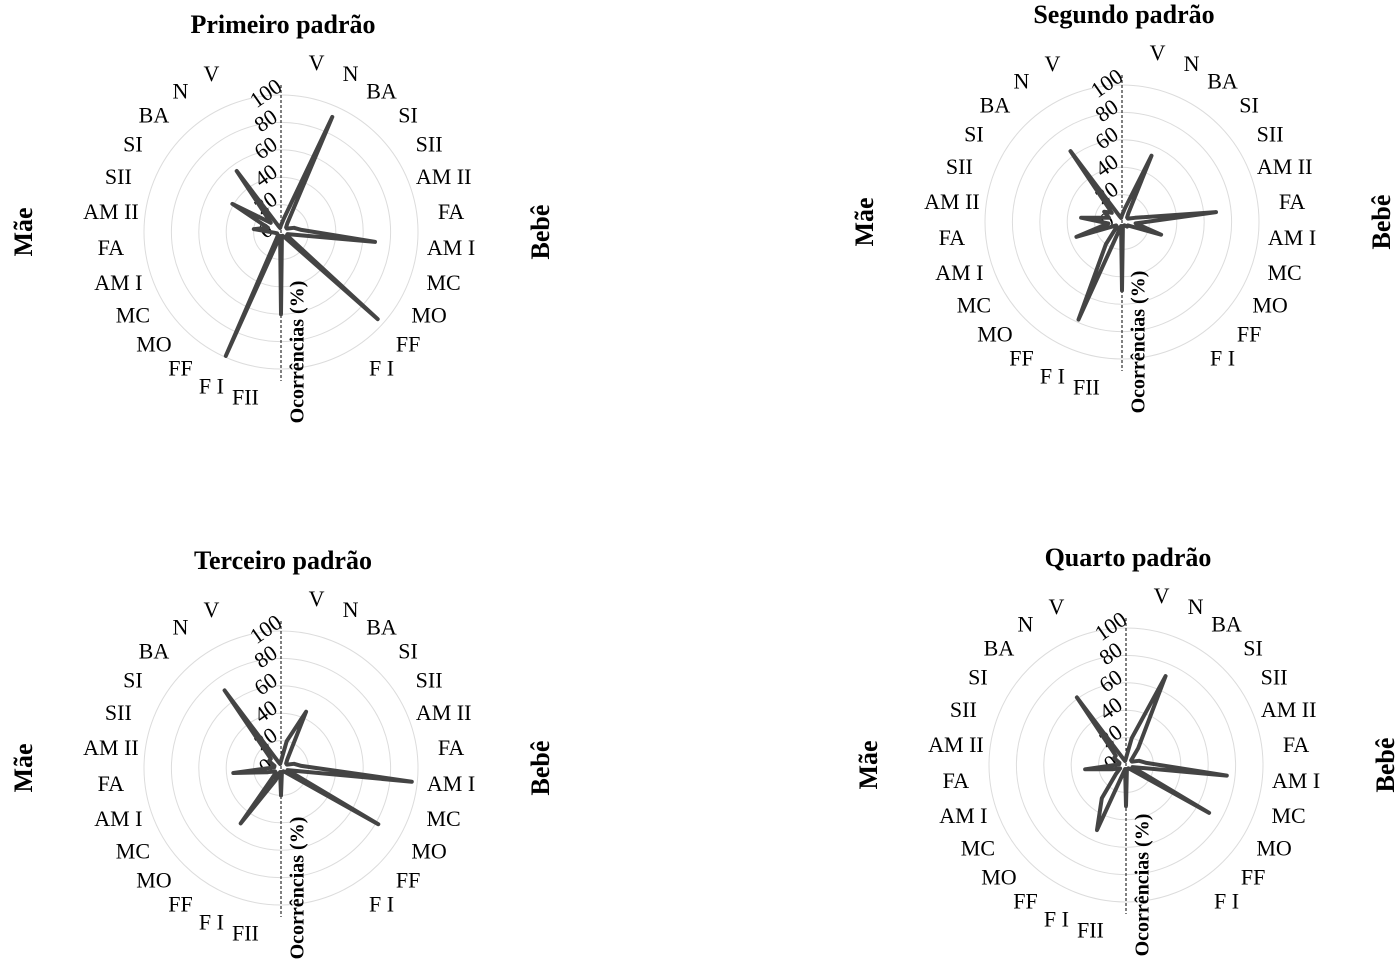  What do you see at coordinates (1128, 557) in the screenshot?
I see `chart-title: Quarto padrão` at bounding box center [1128, 557].